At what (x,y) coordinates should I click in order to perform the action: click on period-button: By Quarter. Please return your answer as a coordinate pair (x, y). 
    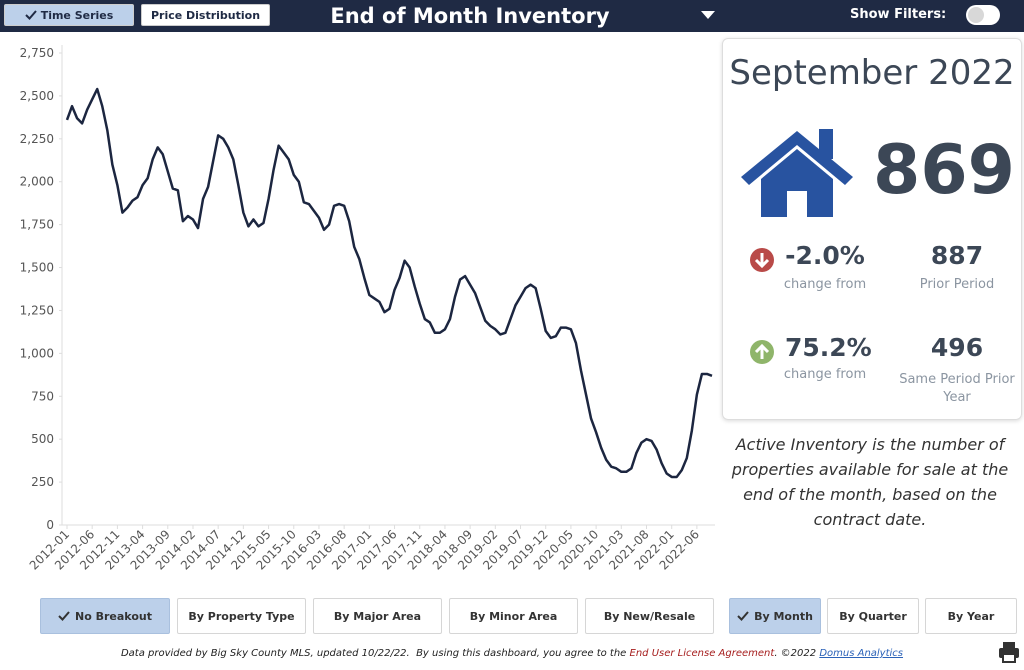
    Looking at the image, I should click on (873, 616).